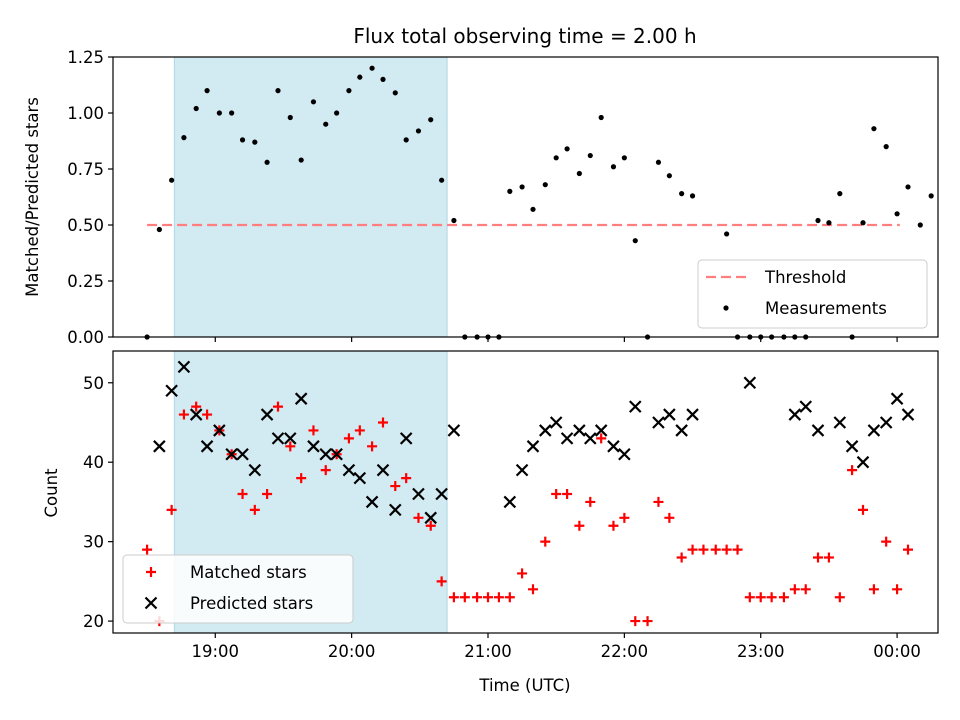 The image size is (960, 720). I want to click on y-tick-label: 0.25, so click(85, 281).